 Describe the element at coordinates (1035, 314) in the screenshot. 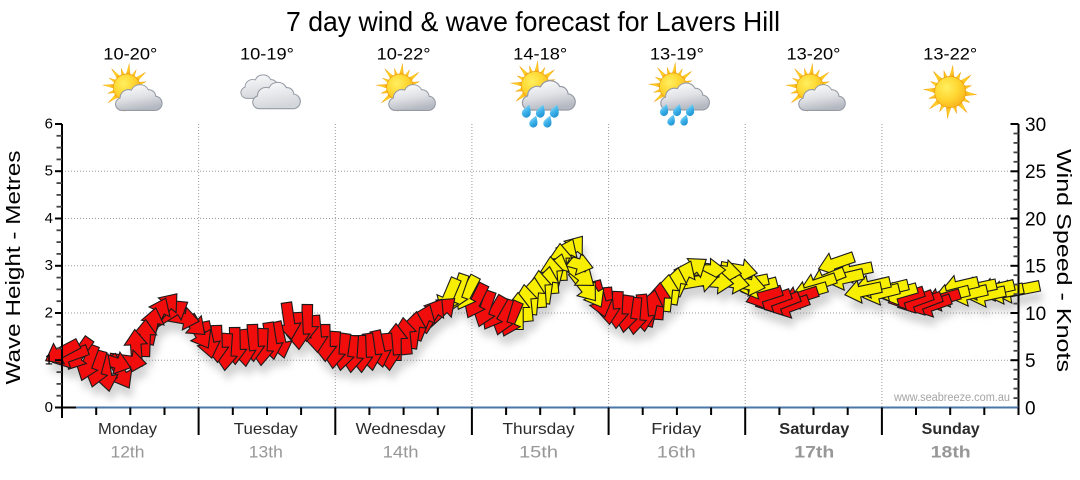

I see `svg-text: 10` at that location.